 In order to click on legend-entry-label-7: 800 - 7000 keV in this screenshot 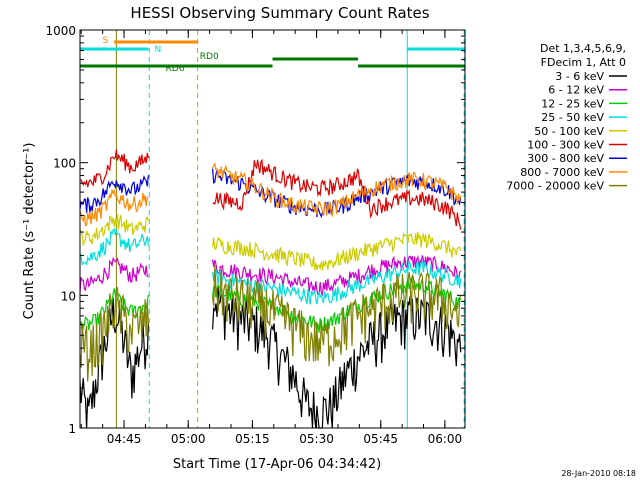, I will do `click(562, 172)`.